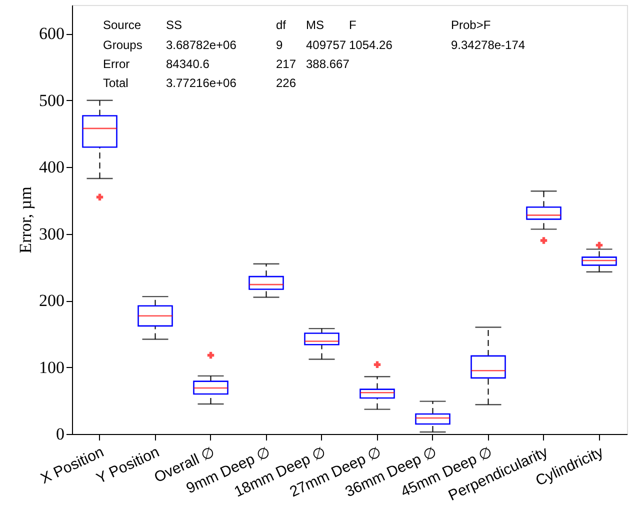 Image resolution: width=631 pixels, height=514 pixels. What do you see at coordinates (51, 300) in the screenshot?
I see `y-tick-label: 200` at bounding box center [51, 300].